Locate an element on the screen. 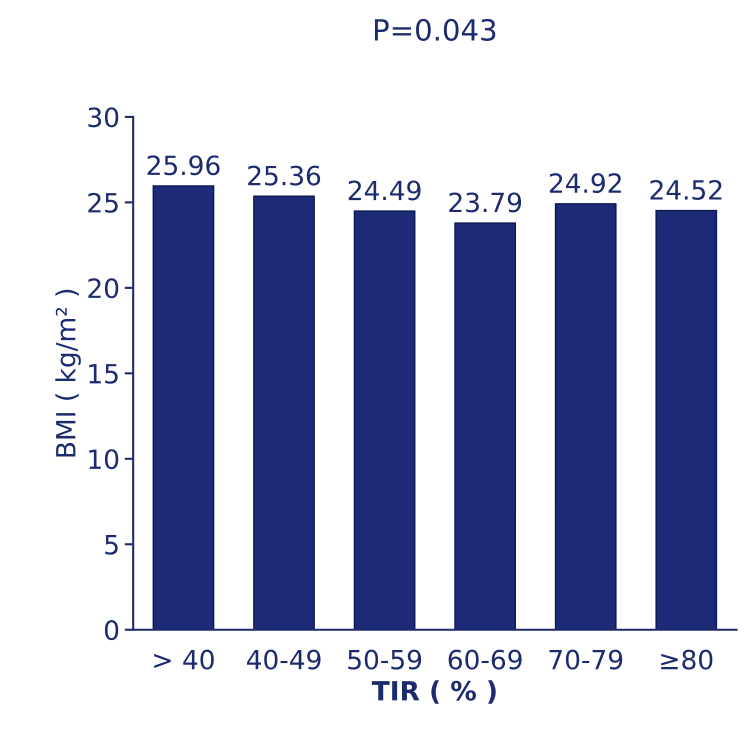 The height and width of the screenshot is (740, 744). y-tick-label: 20 is located at coordinates (103, 288).